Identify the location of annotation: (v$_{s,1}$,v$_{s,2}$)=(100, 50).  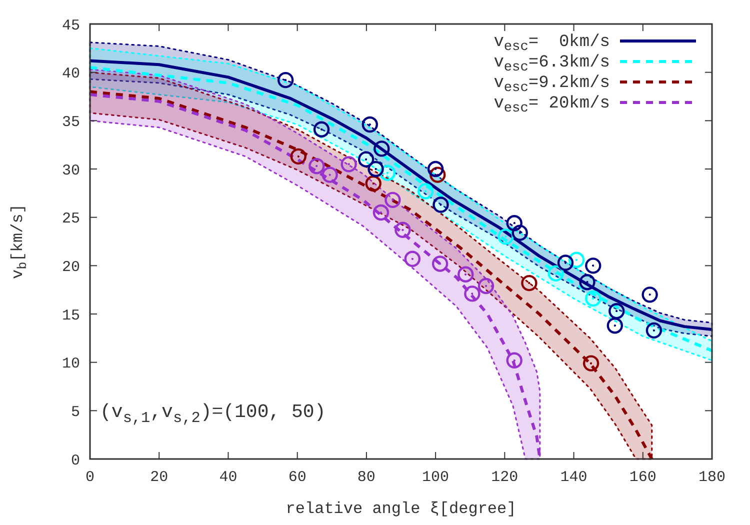
(213, 413).